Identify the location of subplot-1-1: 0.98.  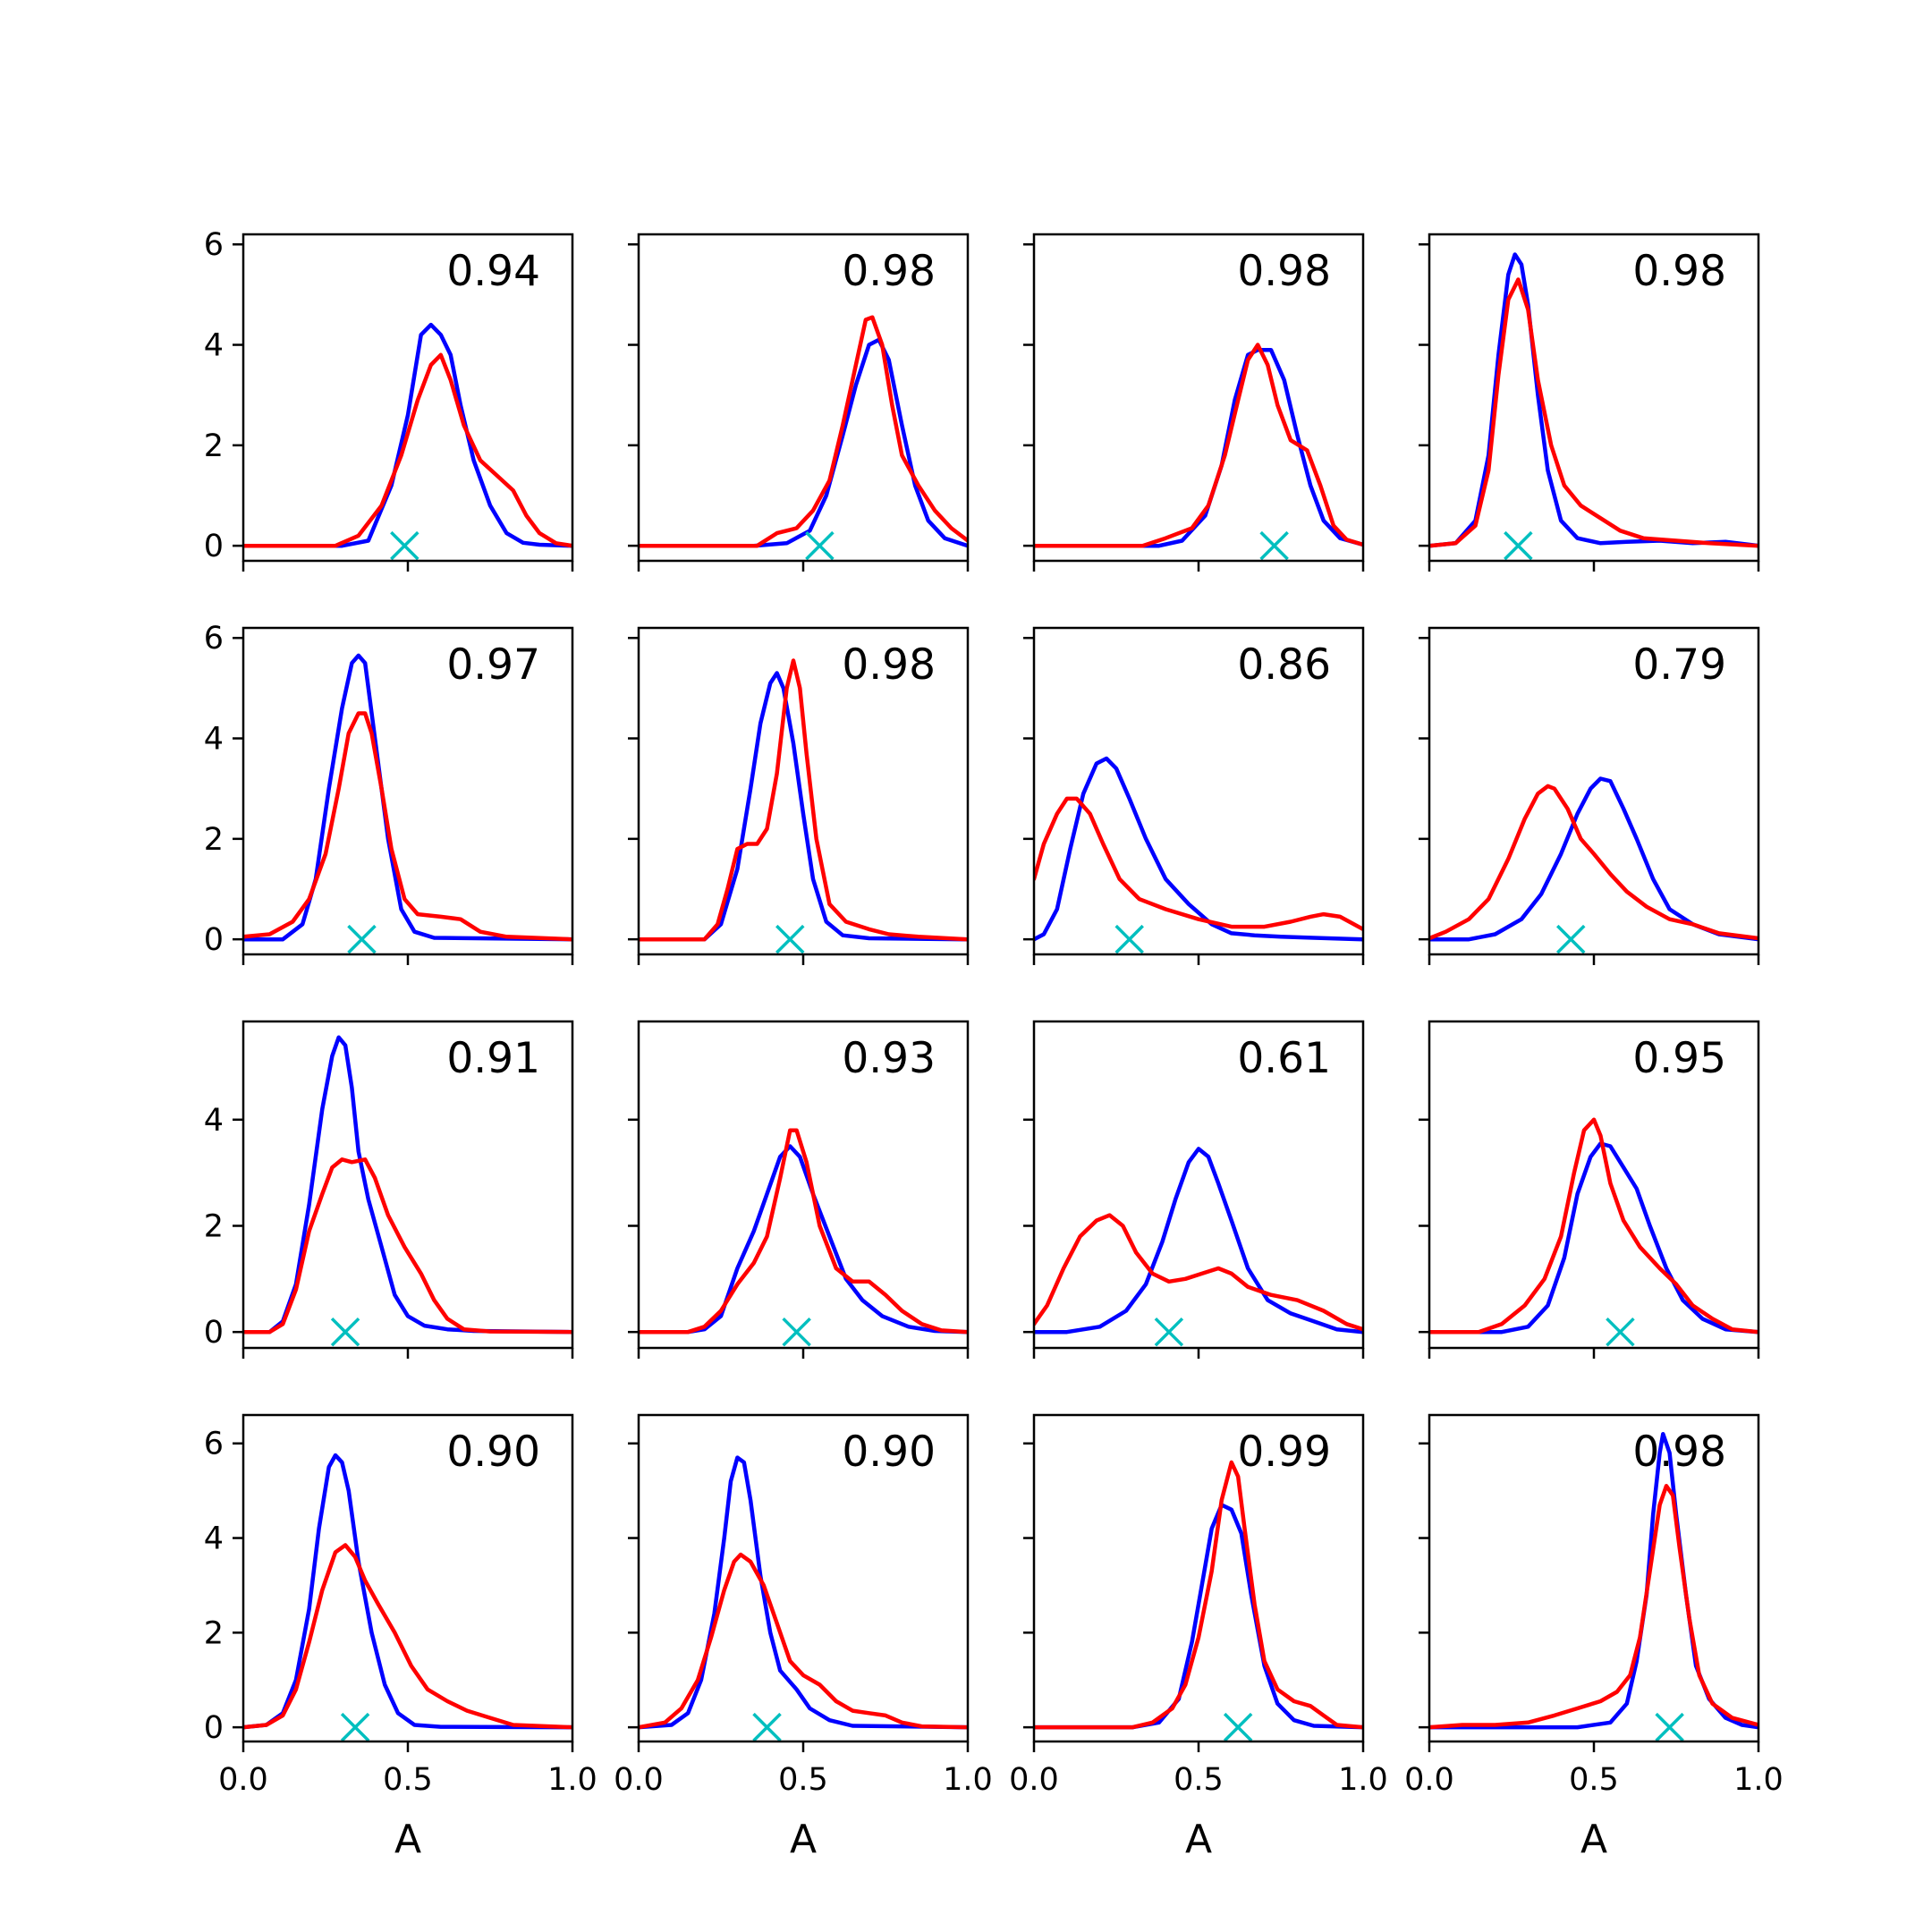
(799, 795).